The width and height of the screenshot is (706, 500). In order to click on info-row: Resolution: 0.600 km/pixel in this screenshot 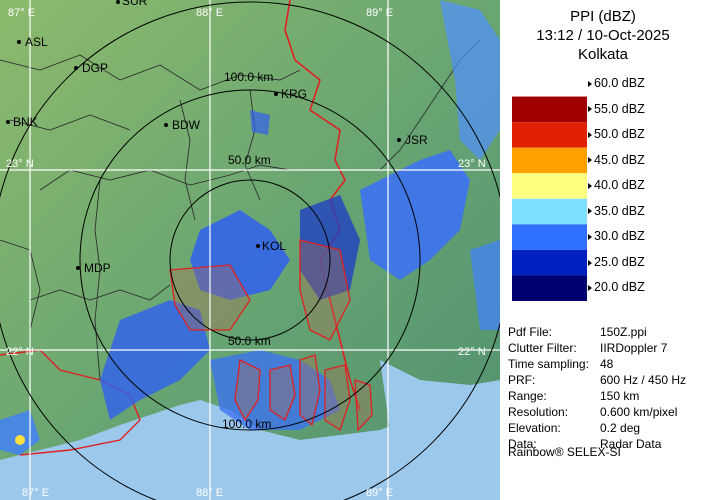, I will do `click(592, 412)`.